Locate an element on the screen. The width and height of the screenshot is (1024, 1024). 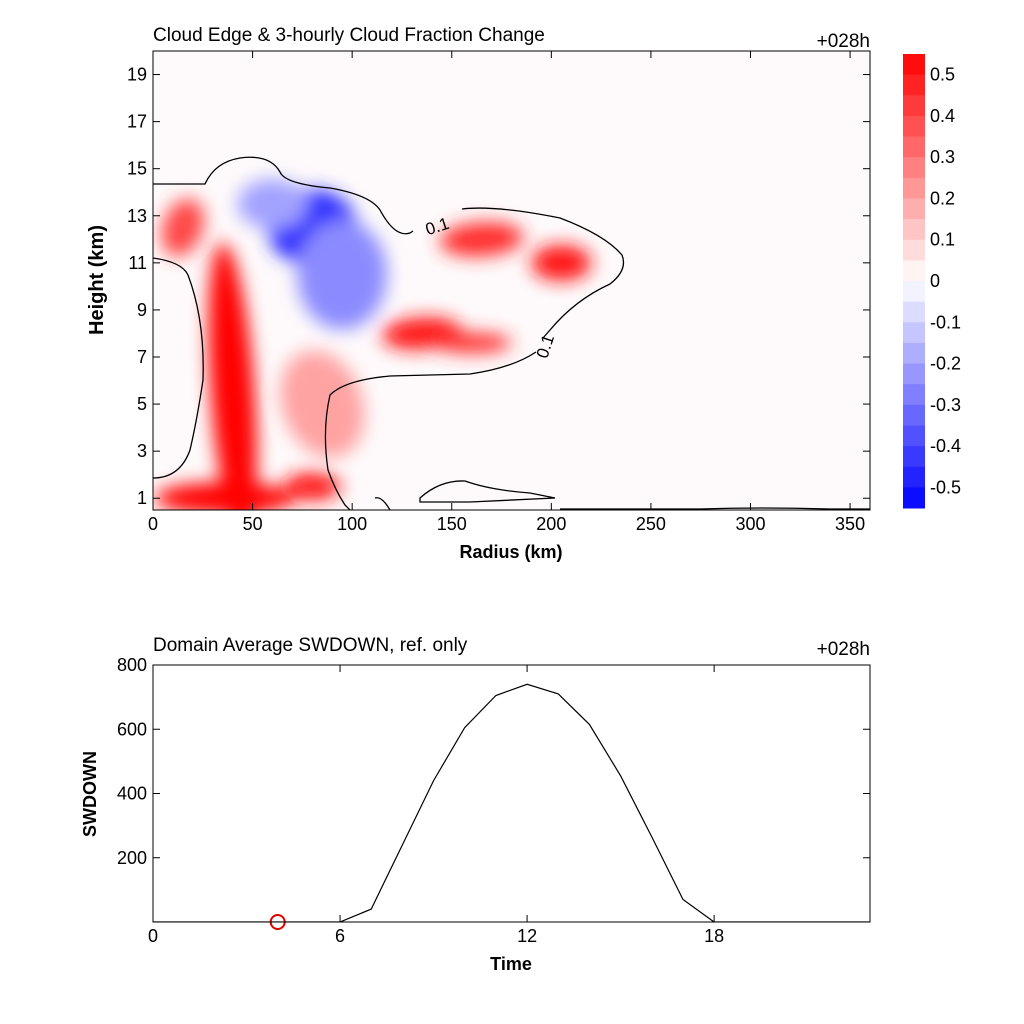
y-tick-label: 7 is located at coordinates (142, 357).